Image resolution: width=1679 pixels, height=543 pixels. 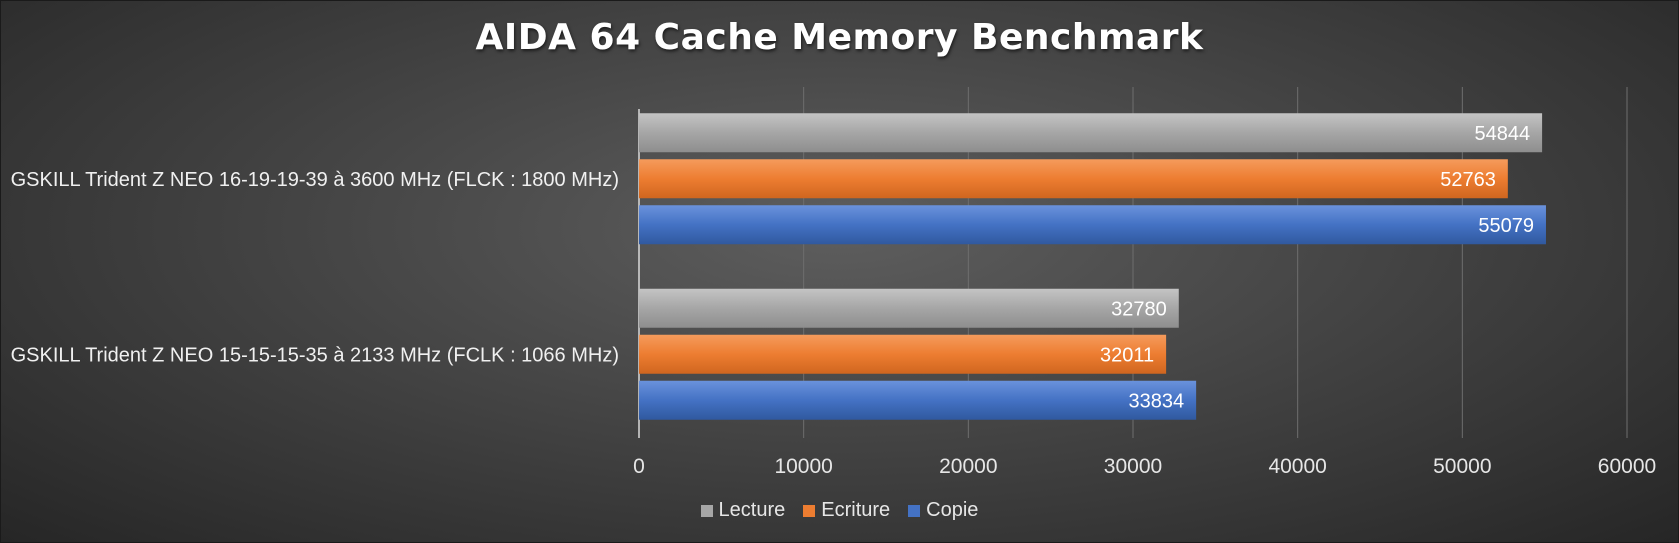 I want to click on x-tick-label: 60000, so click(x=1627, y=466).